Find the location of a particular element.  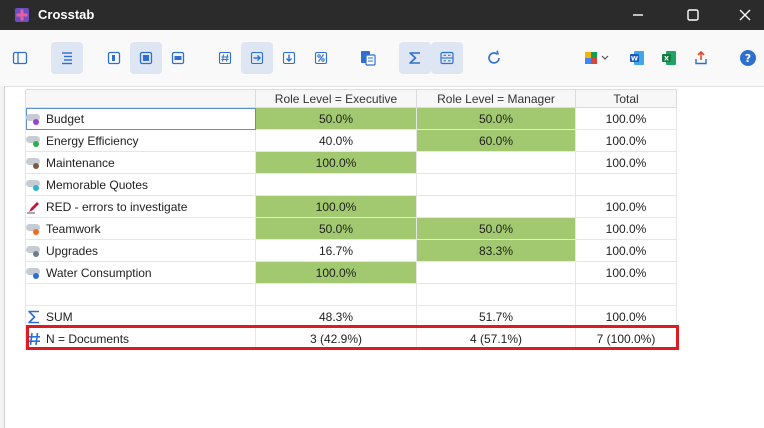

toolbar: W X ? is located at coordinates (382, 58).